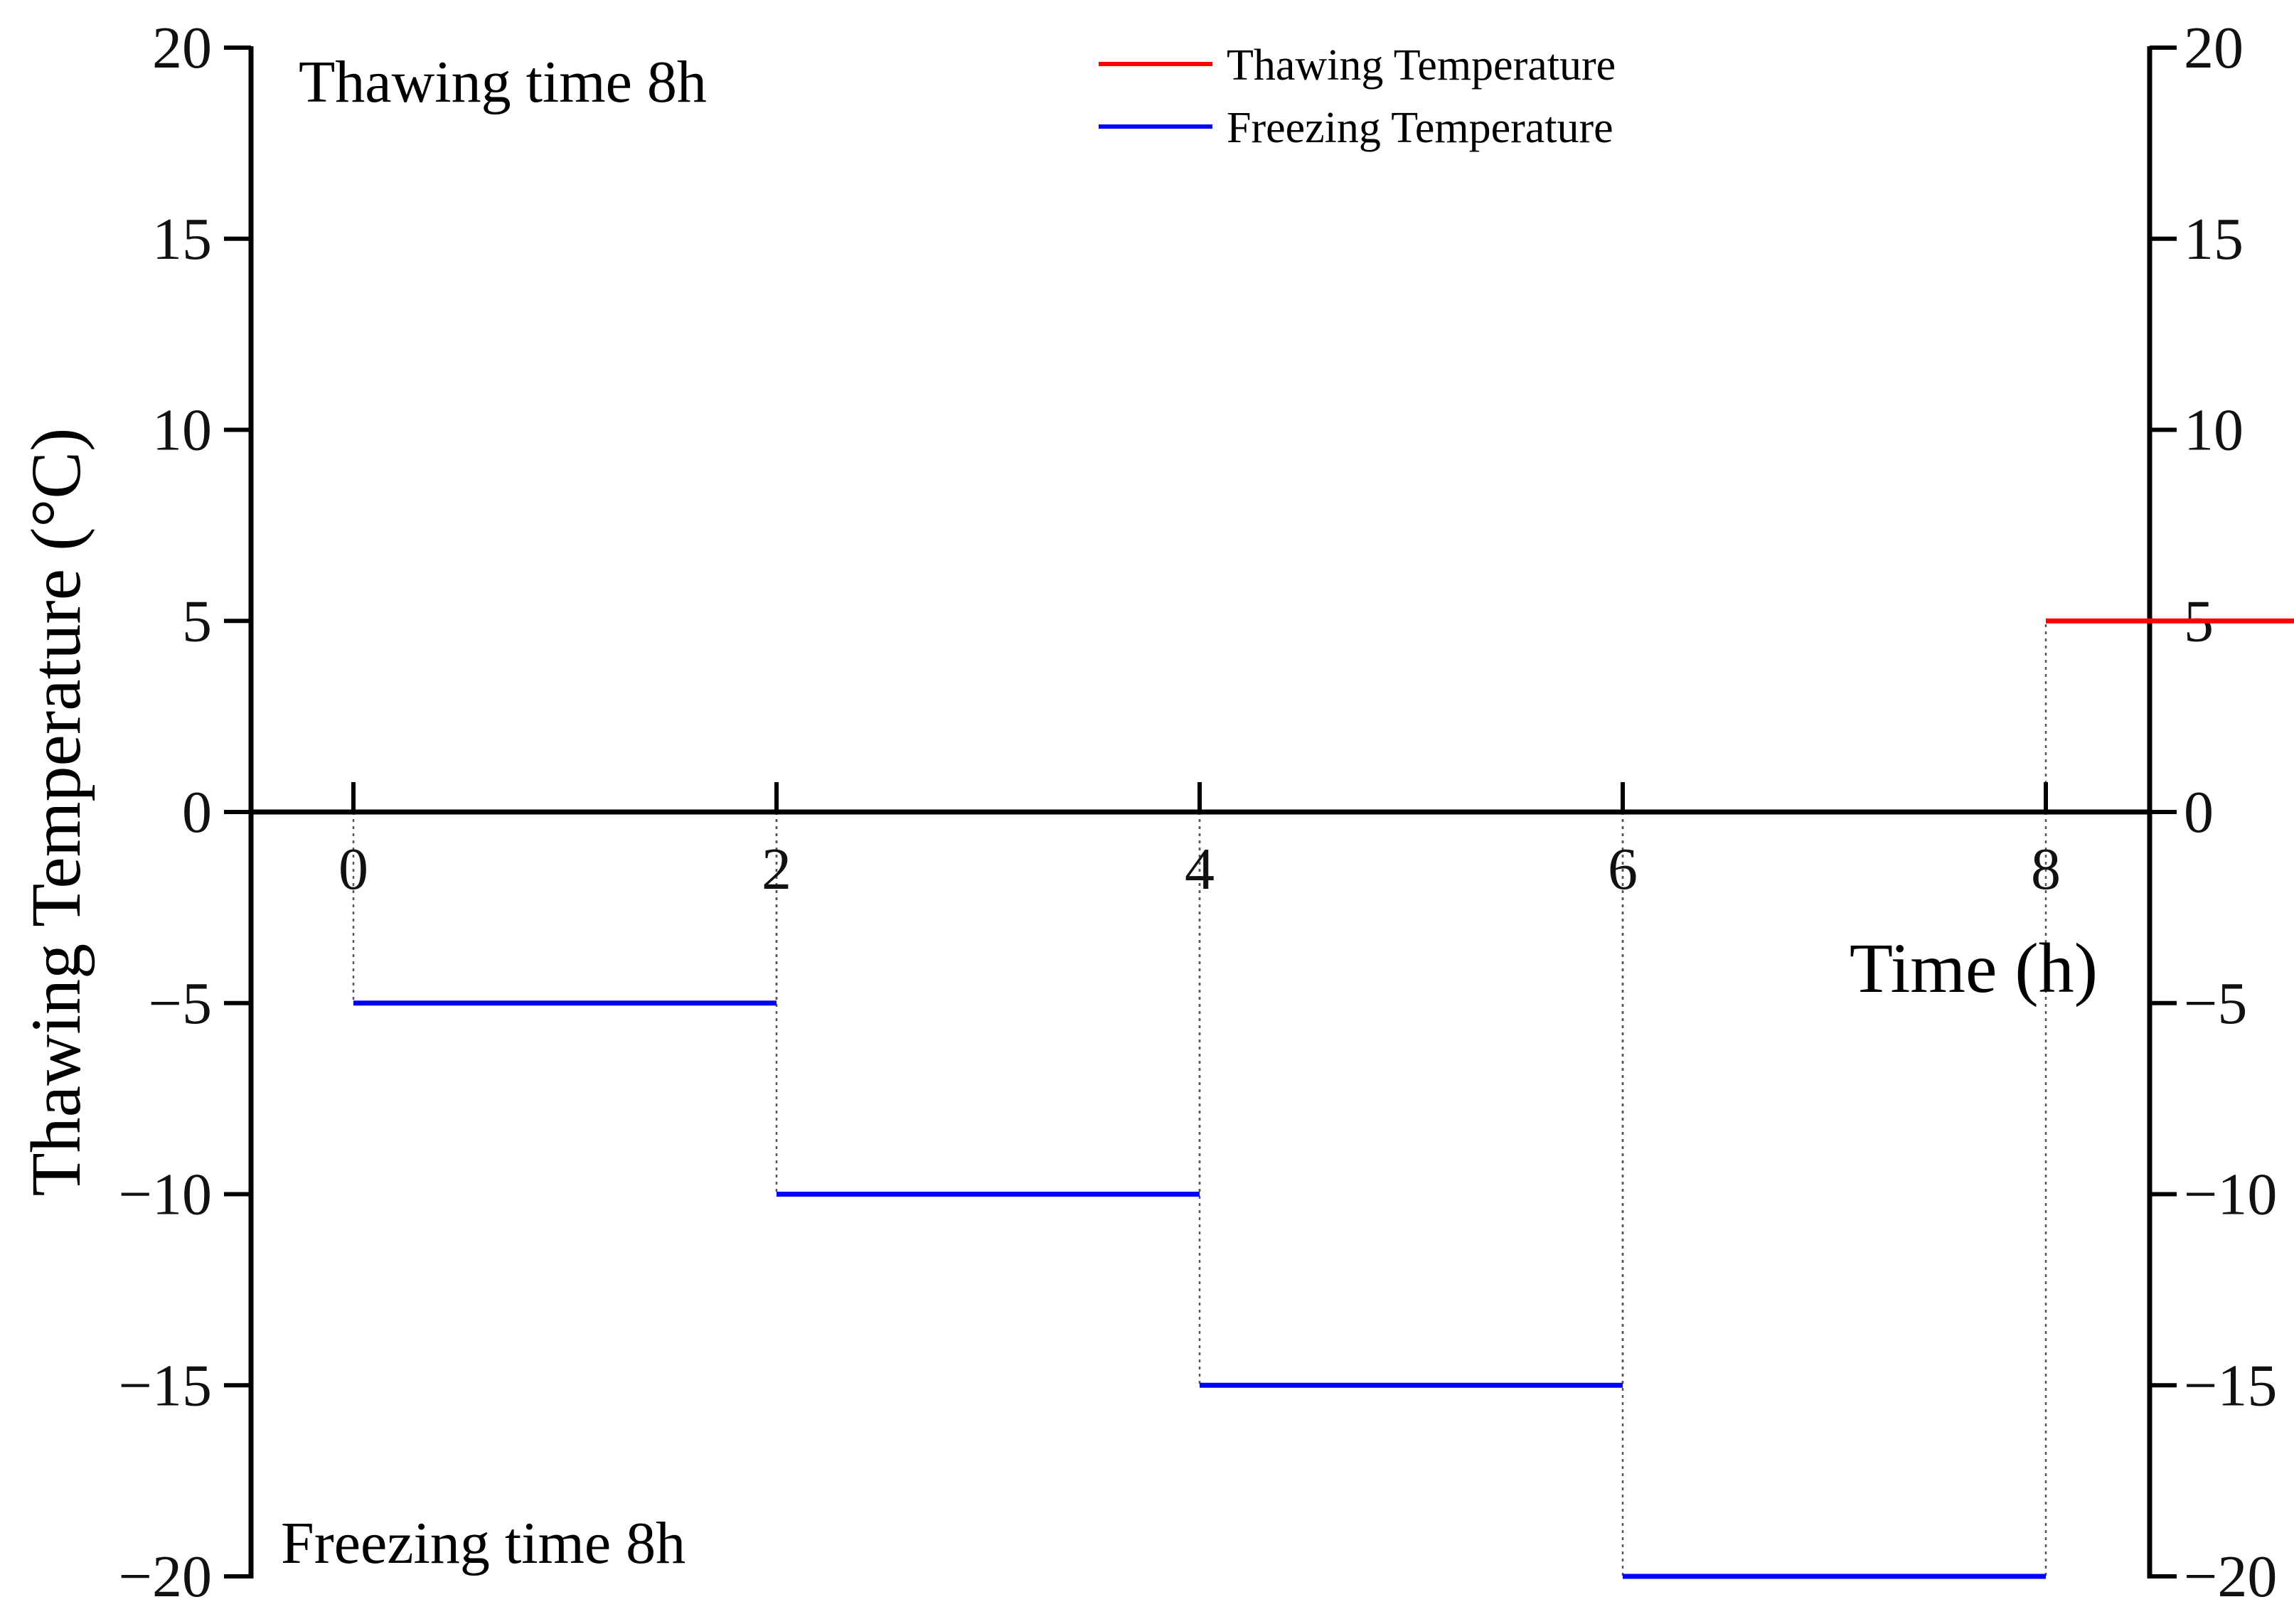 The image size is (2294, 1624). Describe the element at coordinates (2214, 48) in the screenshot. I see `right-y-tick-label: 20` at that location.